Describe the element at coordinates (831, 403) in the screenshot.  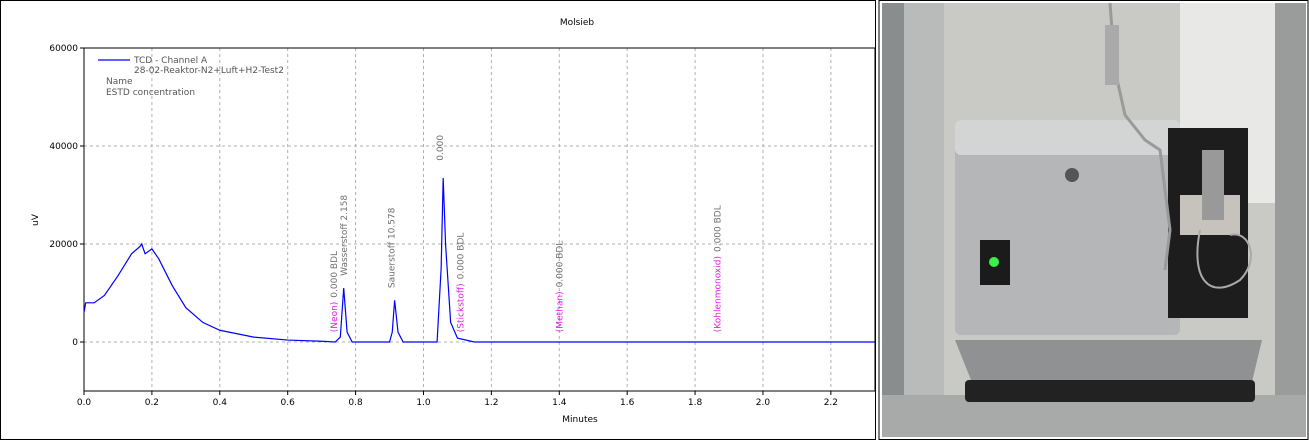
I see `x-tick-label: 2.2` at that location.